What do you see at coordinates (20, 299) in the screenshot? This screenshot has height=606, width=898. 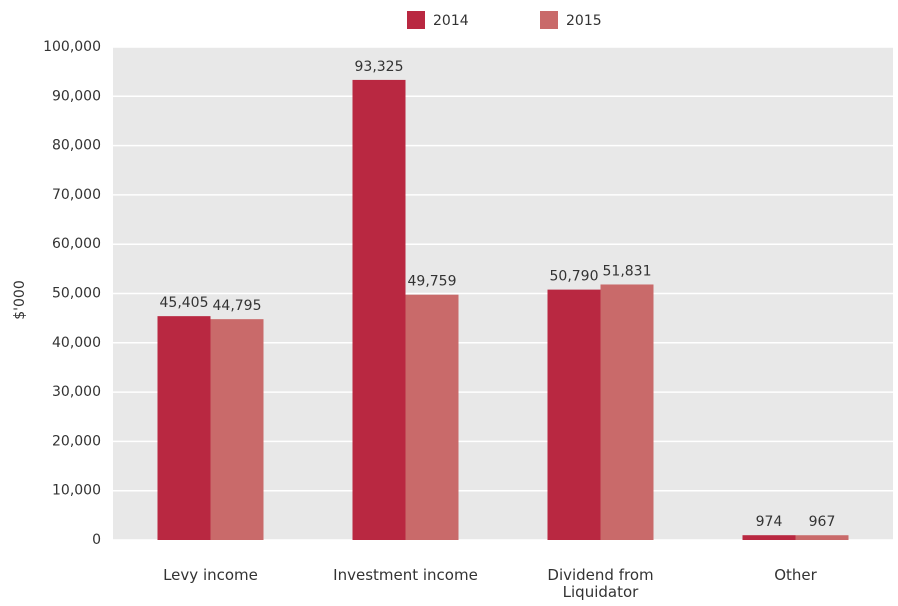 I see `y-axis-label: $'000` at bounding box center [20, 299].